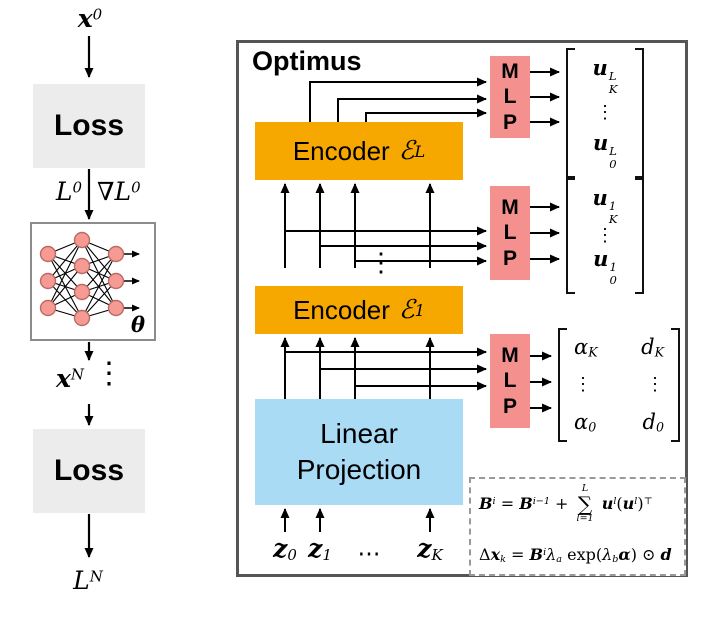 This screenshot has height=636, width=702. Describe the element at coordinates (619, 385) in the screenshot. I see `output-vector-bottom: αK dK ⋮ ⋮ α0 d0` at that location.